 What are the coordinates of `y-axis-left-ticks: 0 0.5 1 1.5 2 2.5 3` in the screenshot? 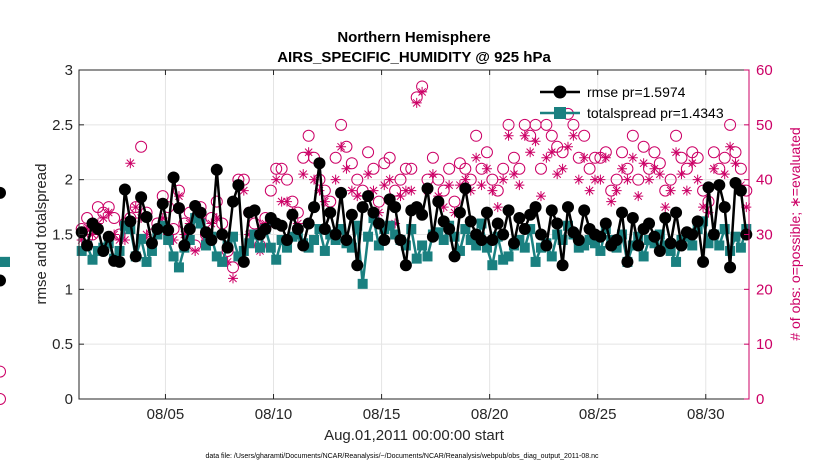 It's located at (68, 235).